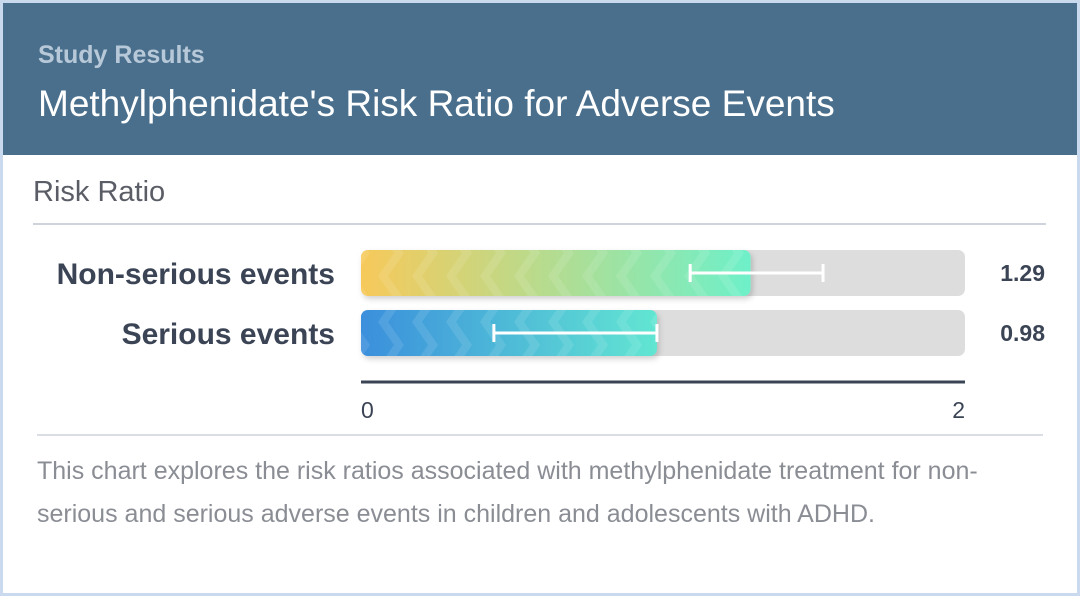  I want to click on header-kicker: Study Results, so click(121, 55).